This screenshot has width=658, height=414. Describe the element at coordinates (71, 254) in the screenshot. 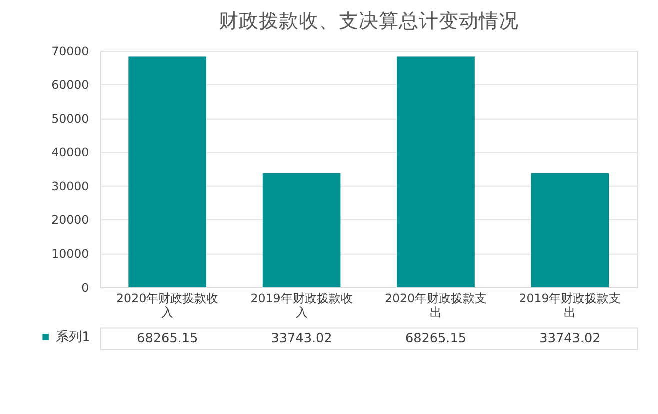

I see `y-tick-label: 10000` at that location.